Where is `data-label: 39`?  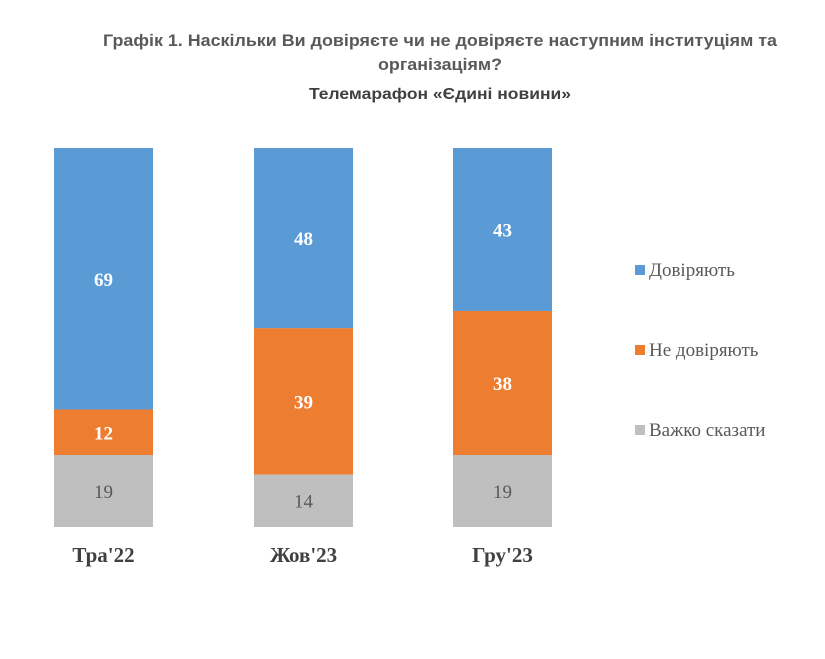
data-label: 39 is located at coordinates (303, 402).